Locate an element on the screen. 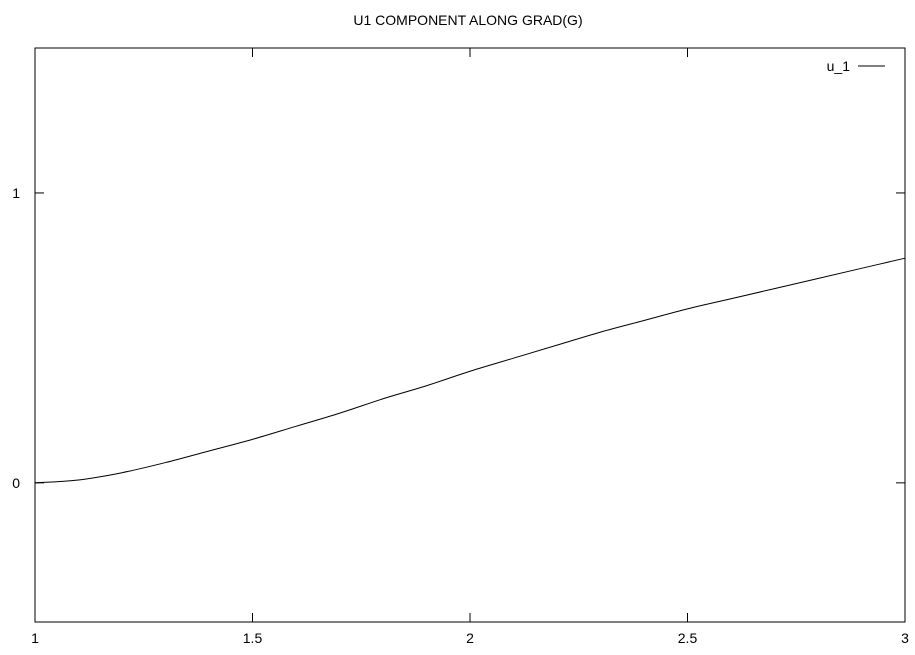  y-tick-label: 0 is located at coordinates (16, 483).